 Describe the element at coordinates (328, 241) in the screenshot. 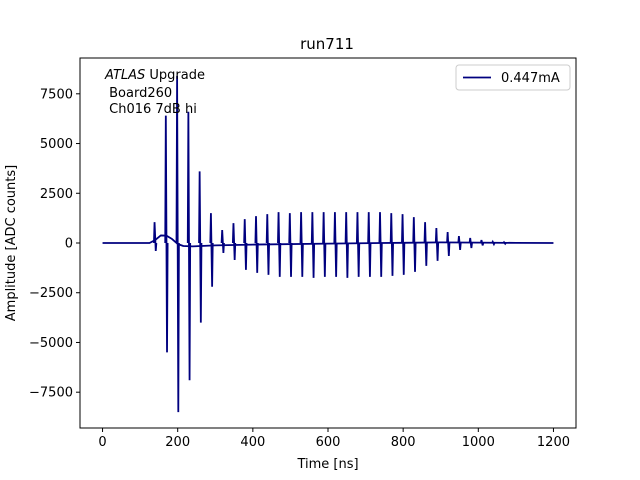

I see `series-baseline` at that location.